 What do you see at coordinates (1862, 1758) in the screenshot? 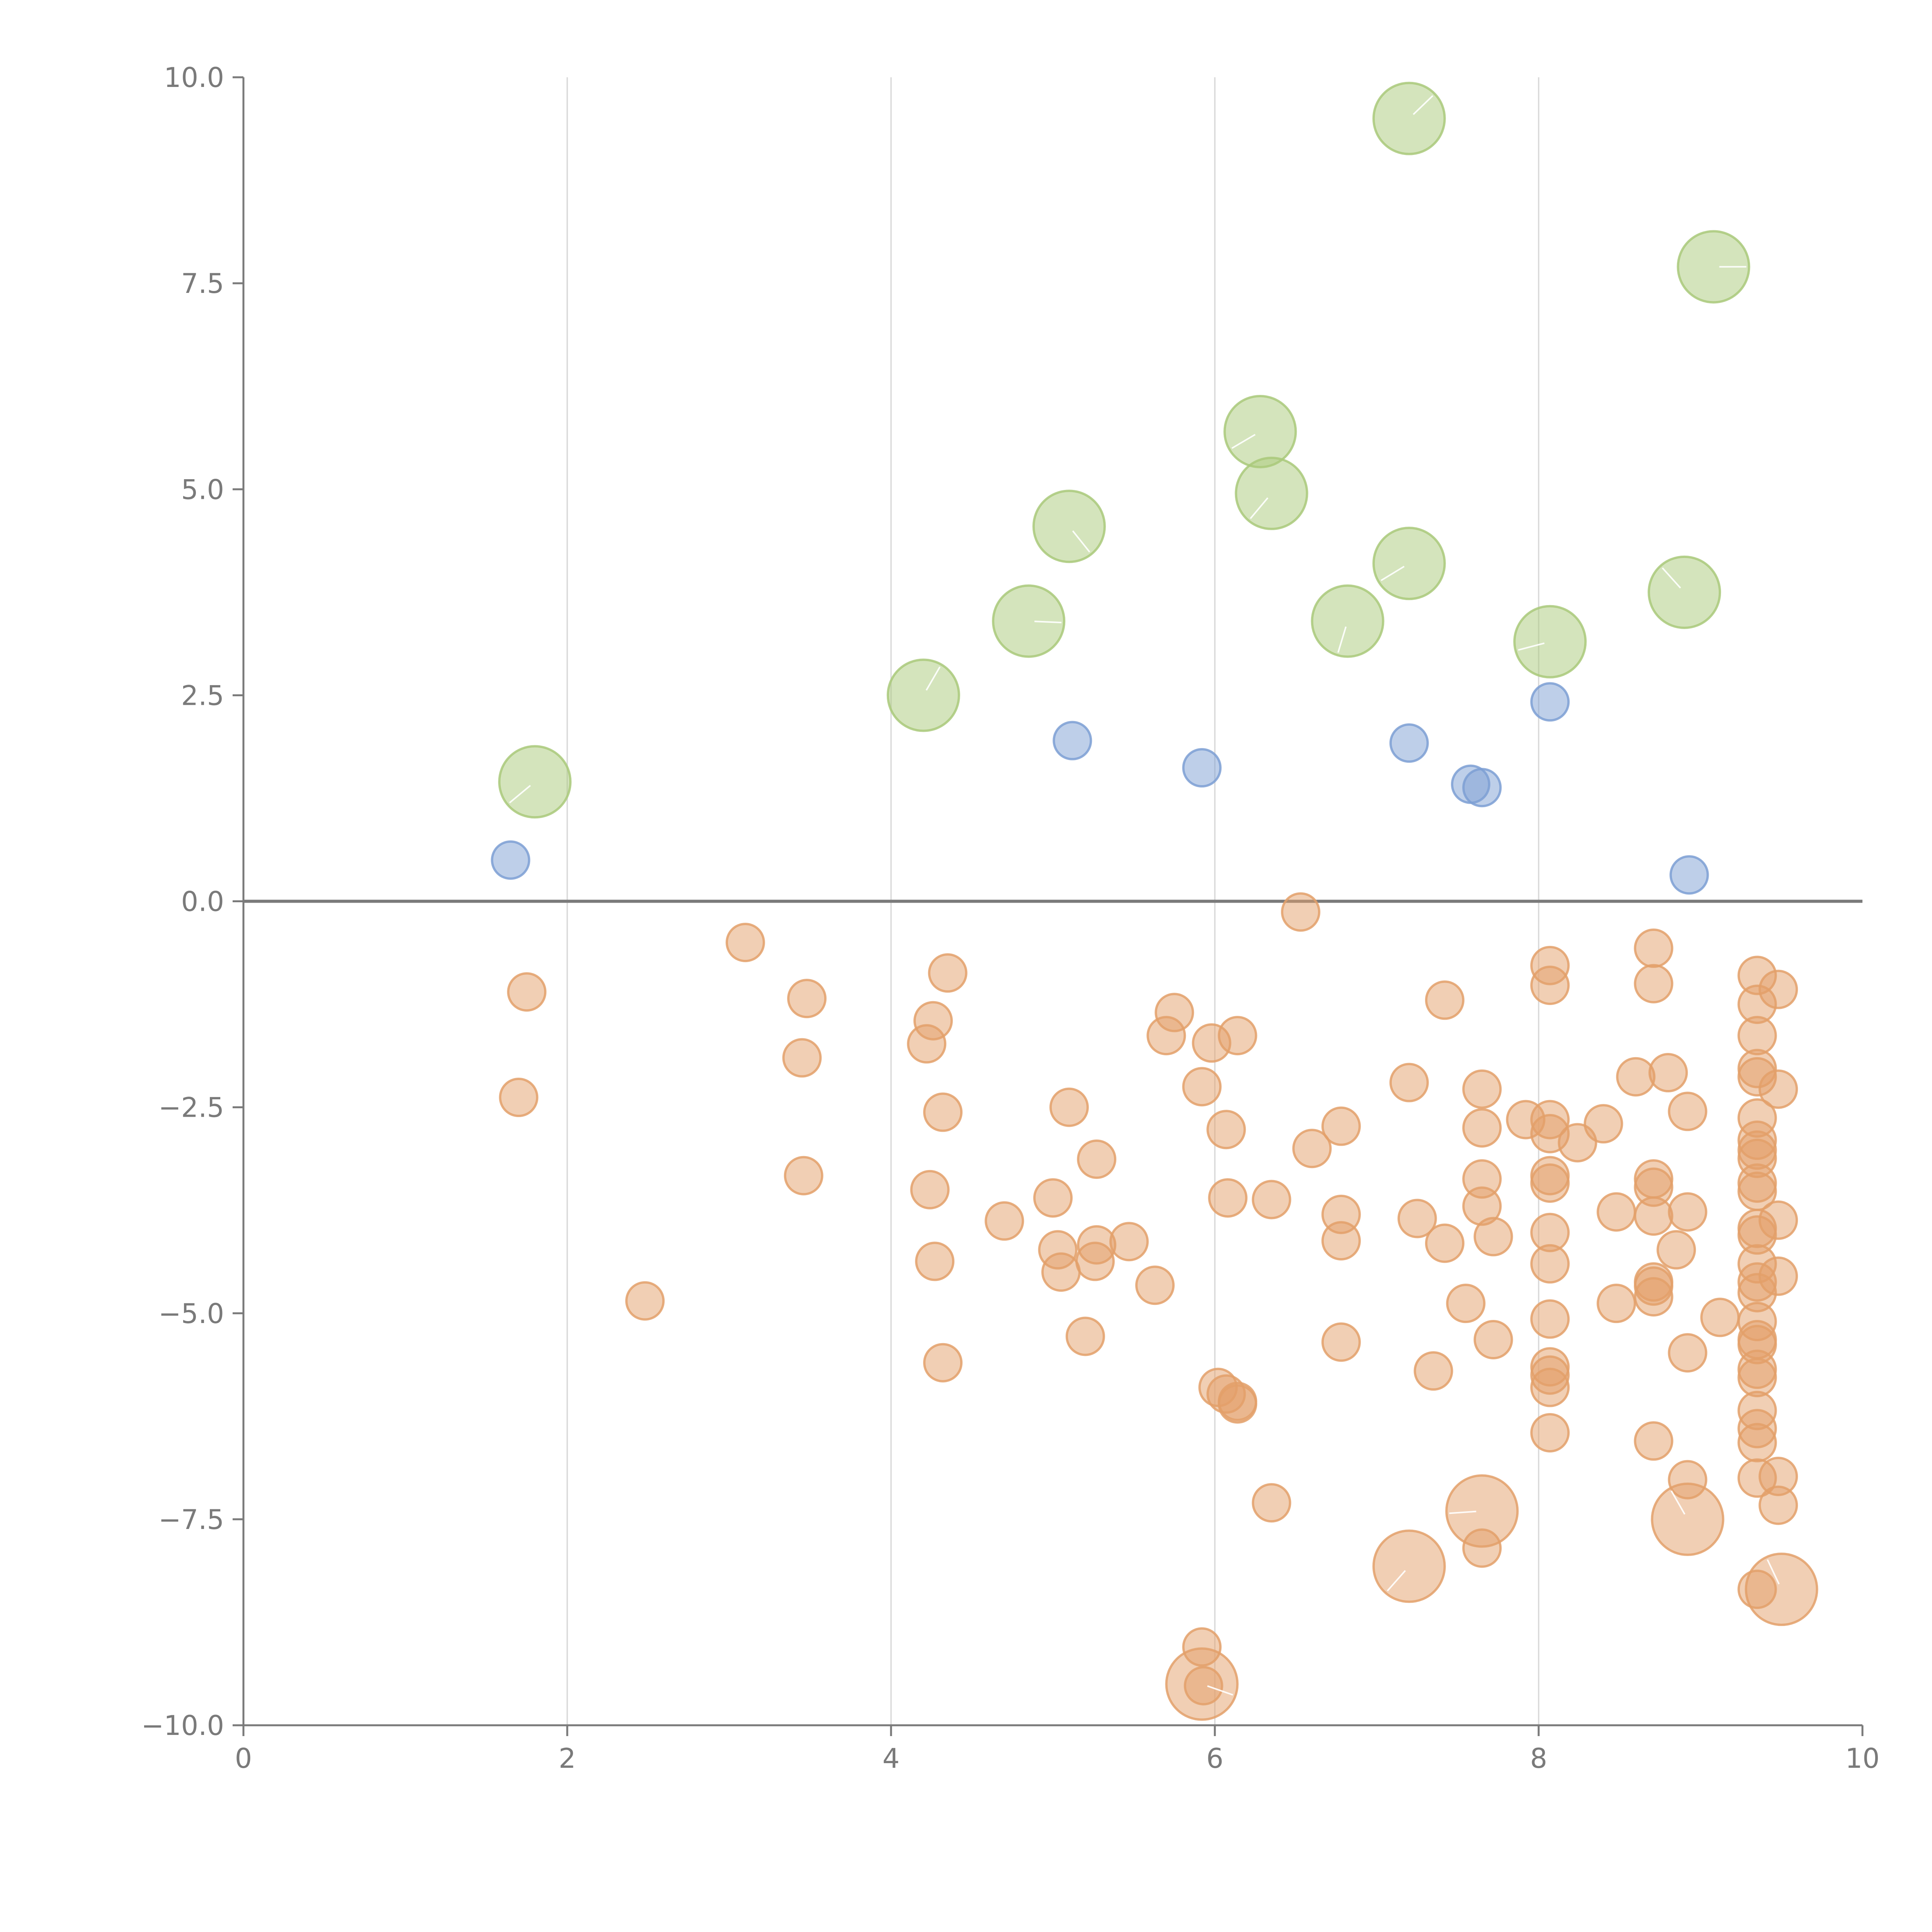
I see `x-tick-label: 10` at bounding box center [1862, 1758].